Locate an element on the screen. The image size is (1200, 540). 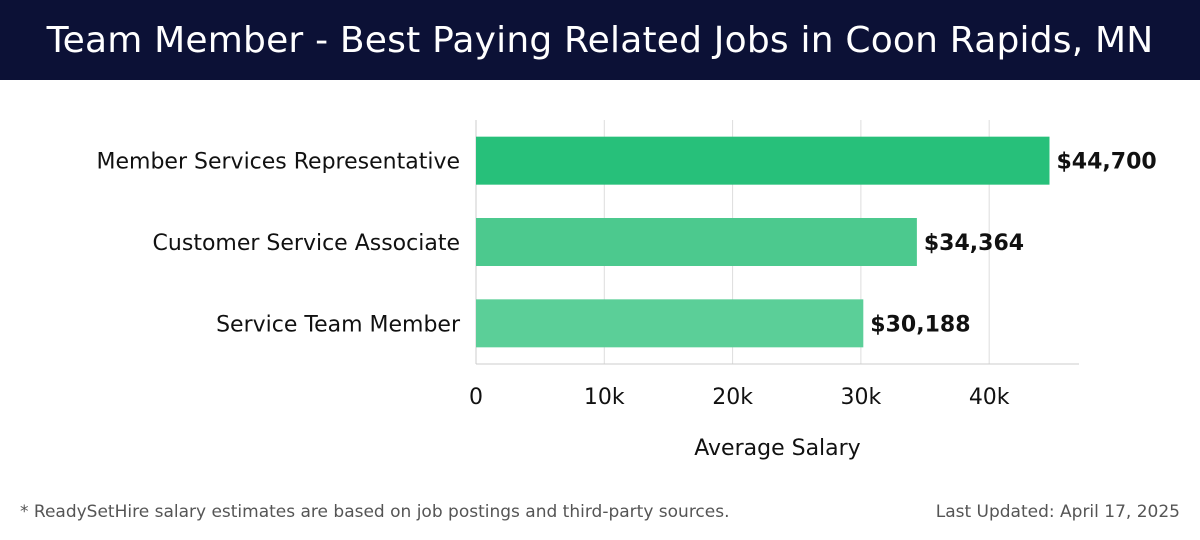
x-tick-label-1: 10k is located at coordinates (604, 397).